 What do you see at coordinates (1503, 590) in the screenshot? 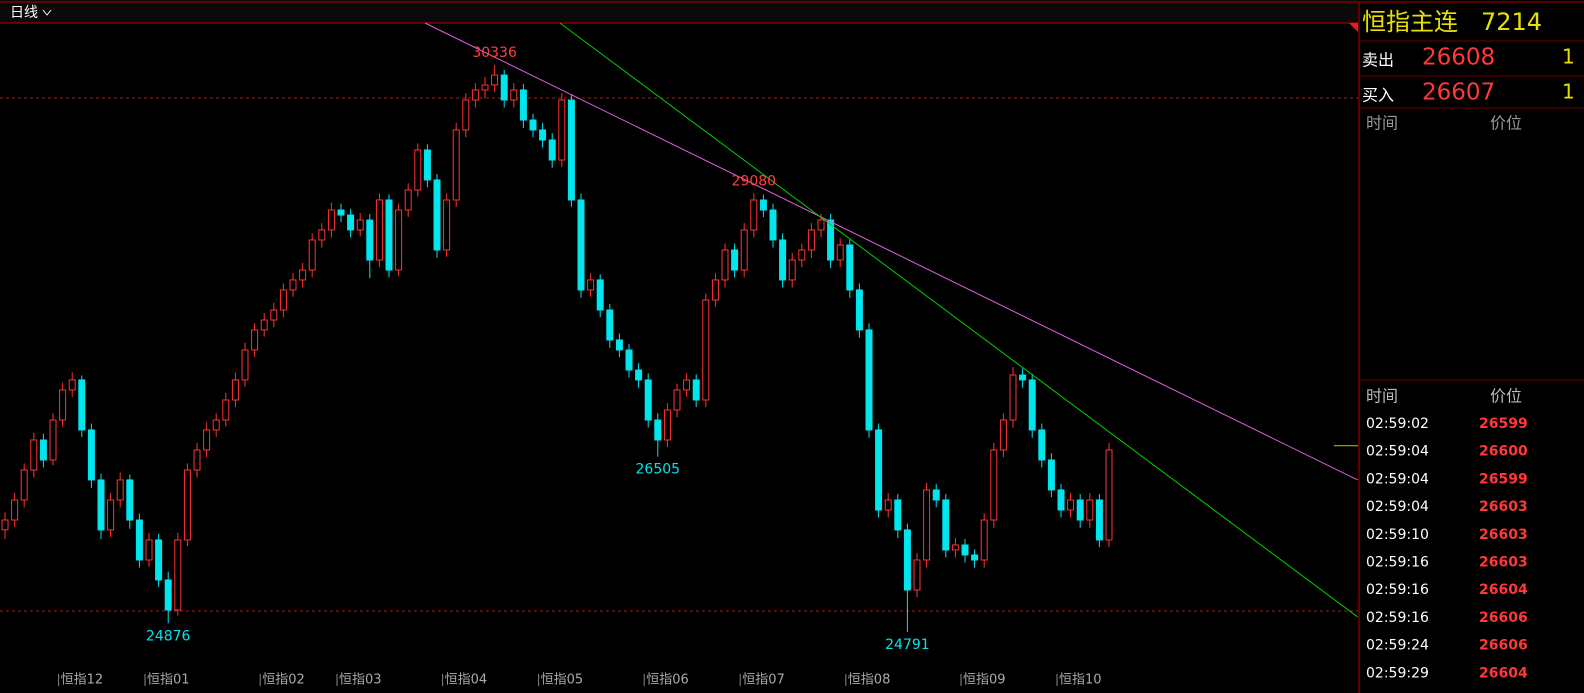
I see `trade-price: 26604` at bounding box center [1503, 590].